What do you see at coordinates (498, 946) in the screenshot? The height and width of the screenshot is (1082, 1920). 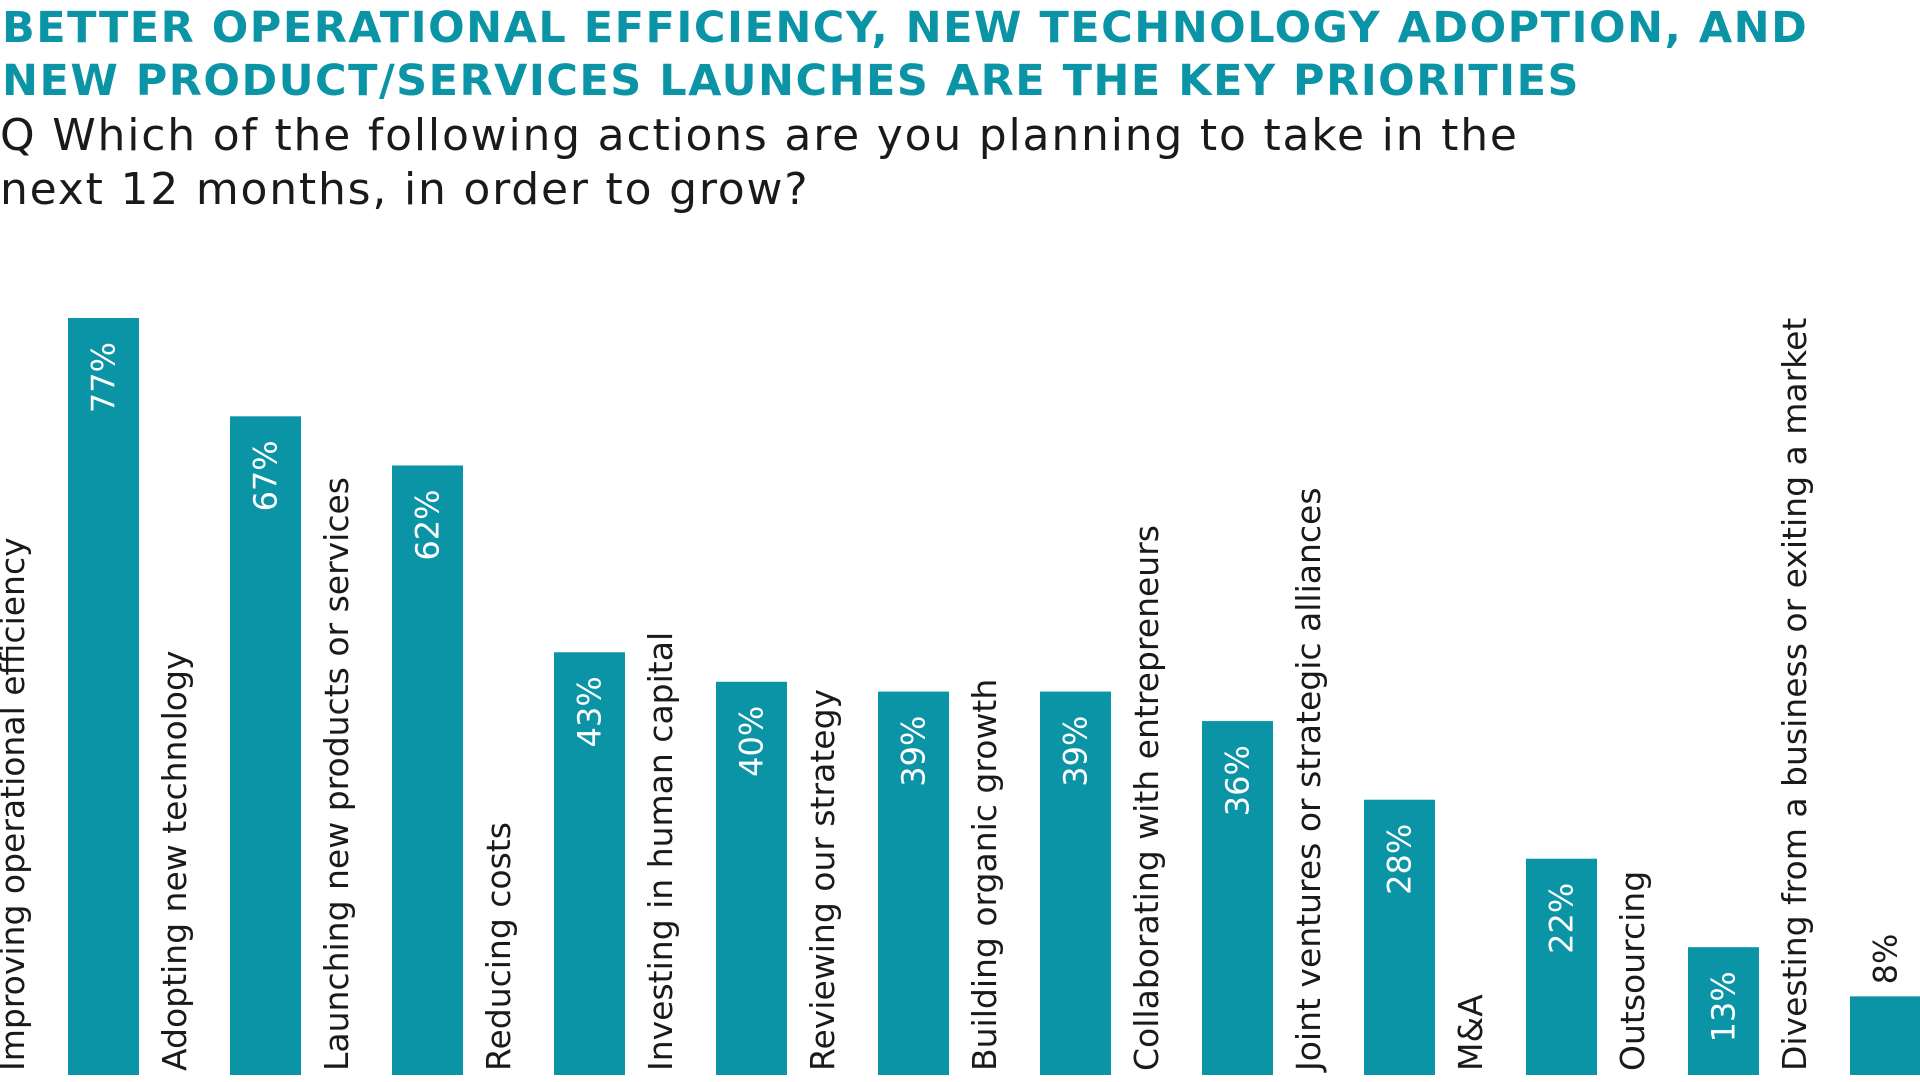 I see `category-label-reducing-costs: Reducing costs` at bounding box center [498, 946].